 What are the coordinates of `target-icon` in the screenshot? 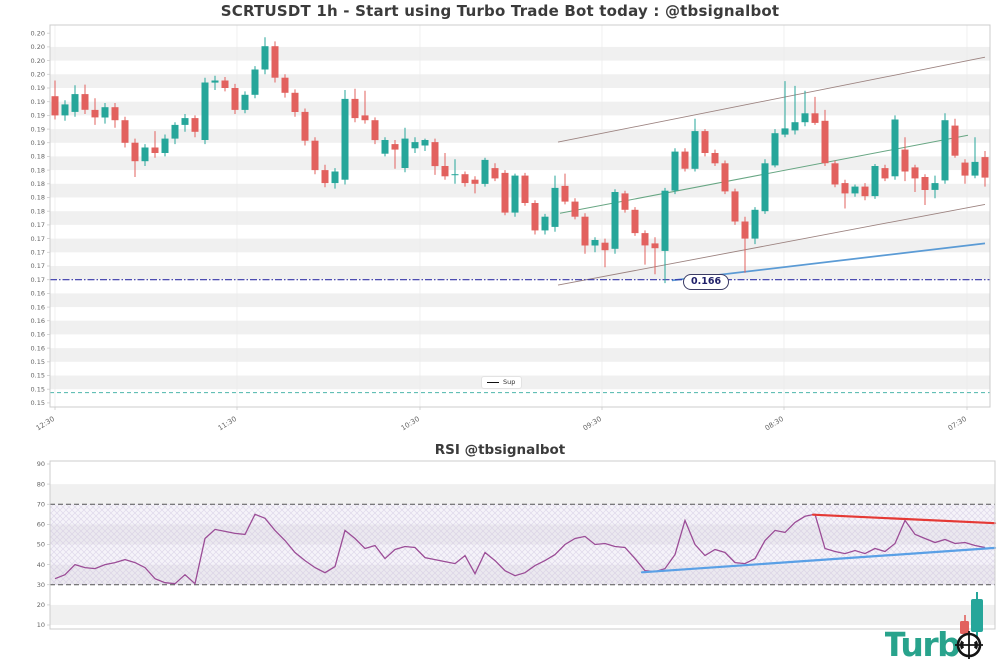 It's located at (969, 645).